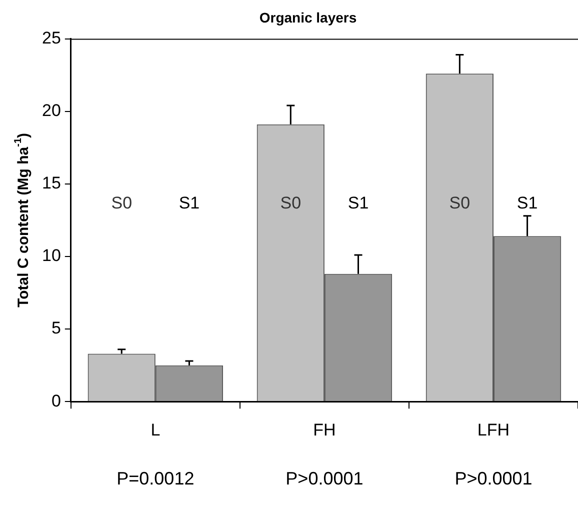 The image size is (578, 505). What do you see at coordinates (527, 203) in the screenshot?
I see `series-label: S1` at bounding box center [527, 203].